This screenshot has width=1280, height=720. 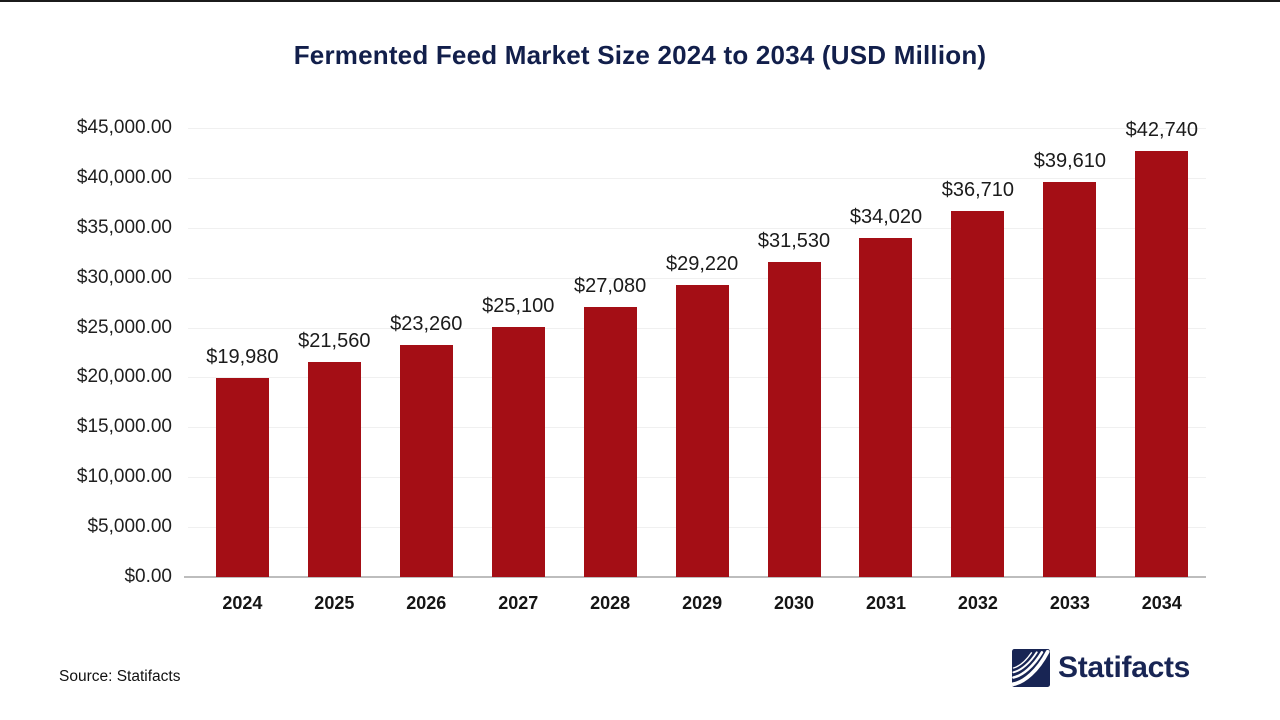 What do you see at coordinates (334, 340) in the screenshot?
I see `bar-value-label: $21,560` at bounding box center [334, 340].